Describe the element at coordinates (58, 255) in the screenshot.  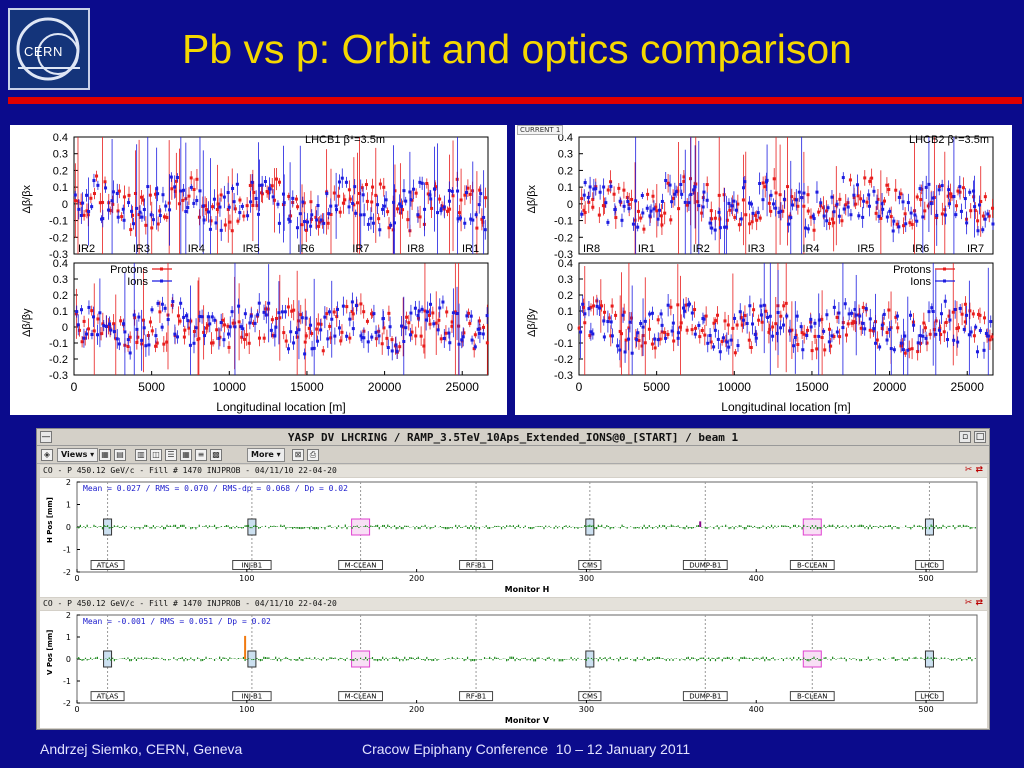
I see `y-tick-label: -0.3` at that location.